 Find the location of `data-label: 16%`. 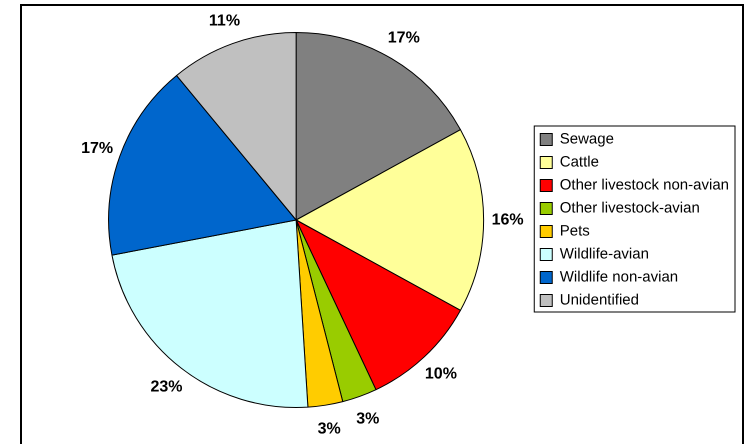

data-label: 16% is located at coordinates (508, 219).